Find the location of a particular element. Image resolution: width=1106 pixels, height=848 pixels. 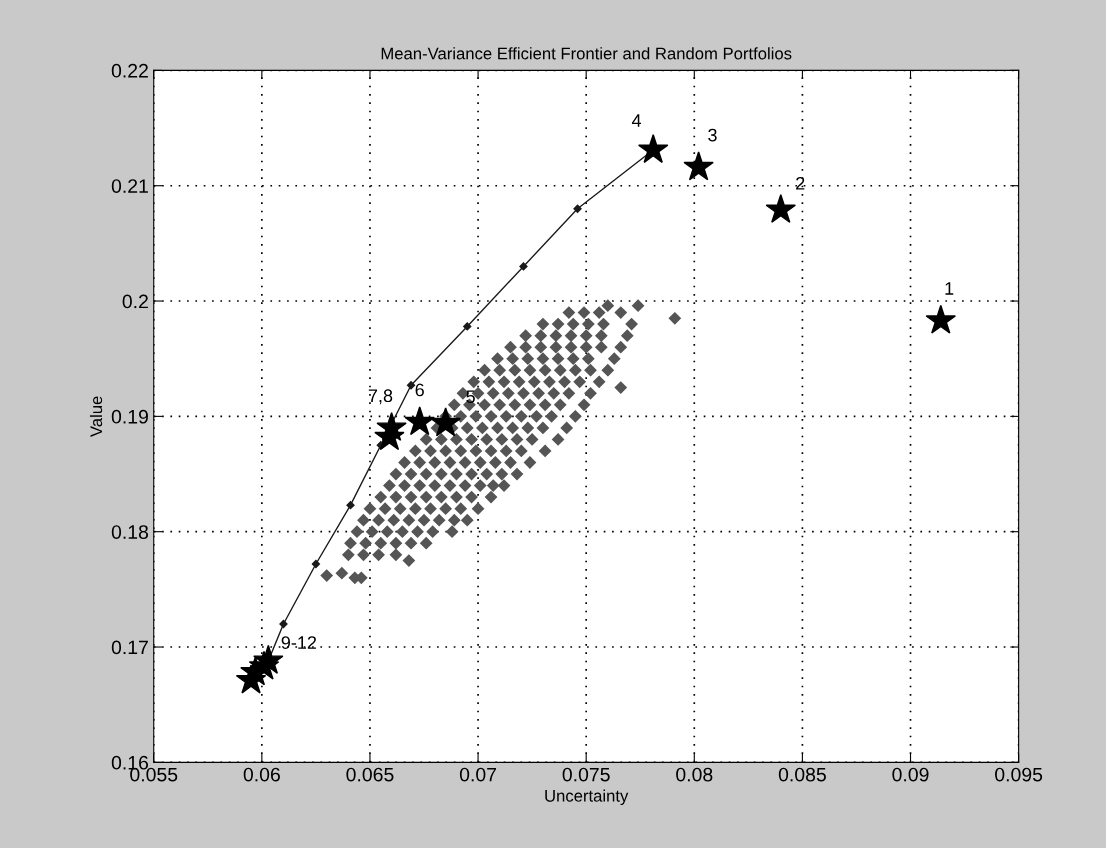

x-tick-label: 0.06 is located at coordinates (261, 774).